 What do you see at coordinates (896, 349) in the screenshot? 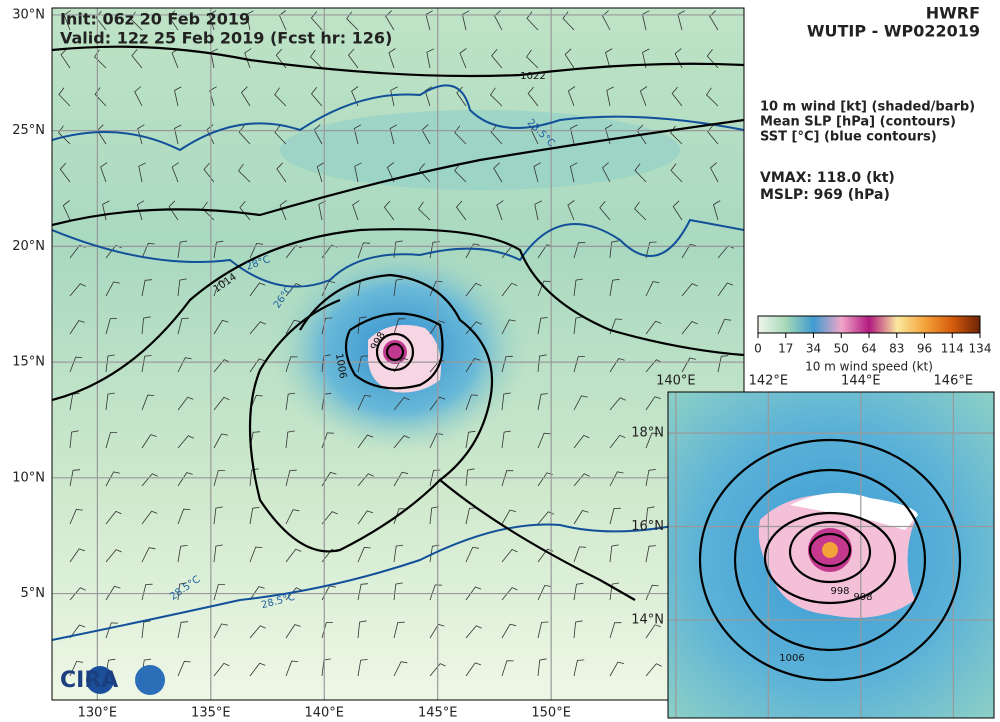
I see `colorbar-tick-label: 83` at bounding box center [896, 349].